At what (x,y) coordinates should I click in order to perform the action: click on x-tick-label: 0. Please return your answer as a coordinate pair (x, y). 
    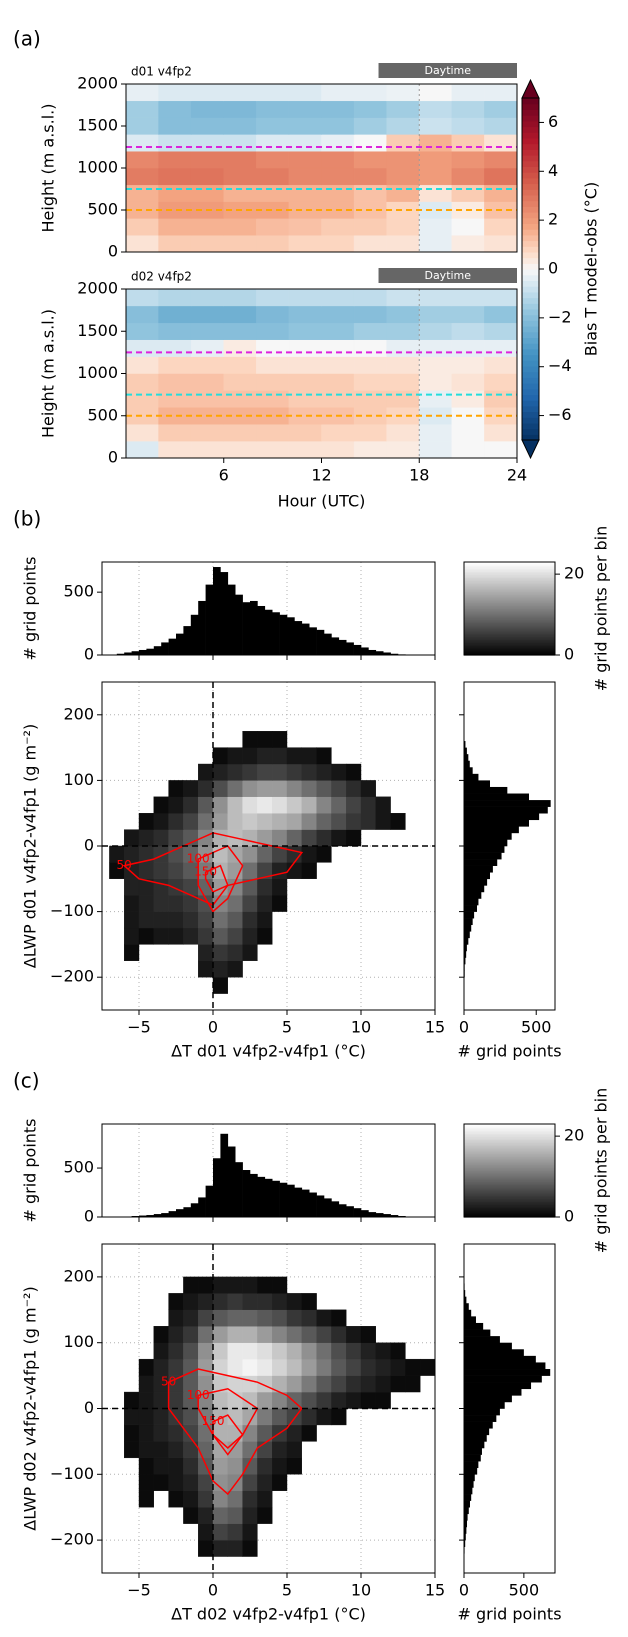
    Looking at the image, I should click on (213, 1590).